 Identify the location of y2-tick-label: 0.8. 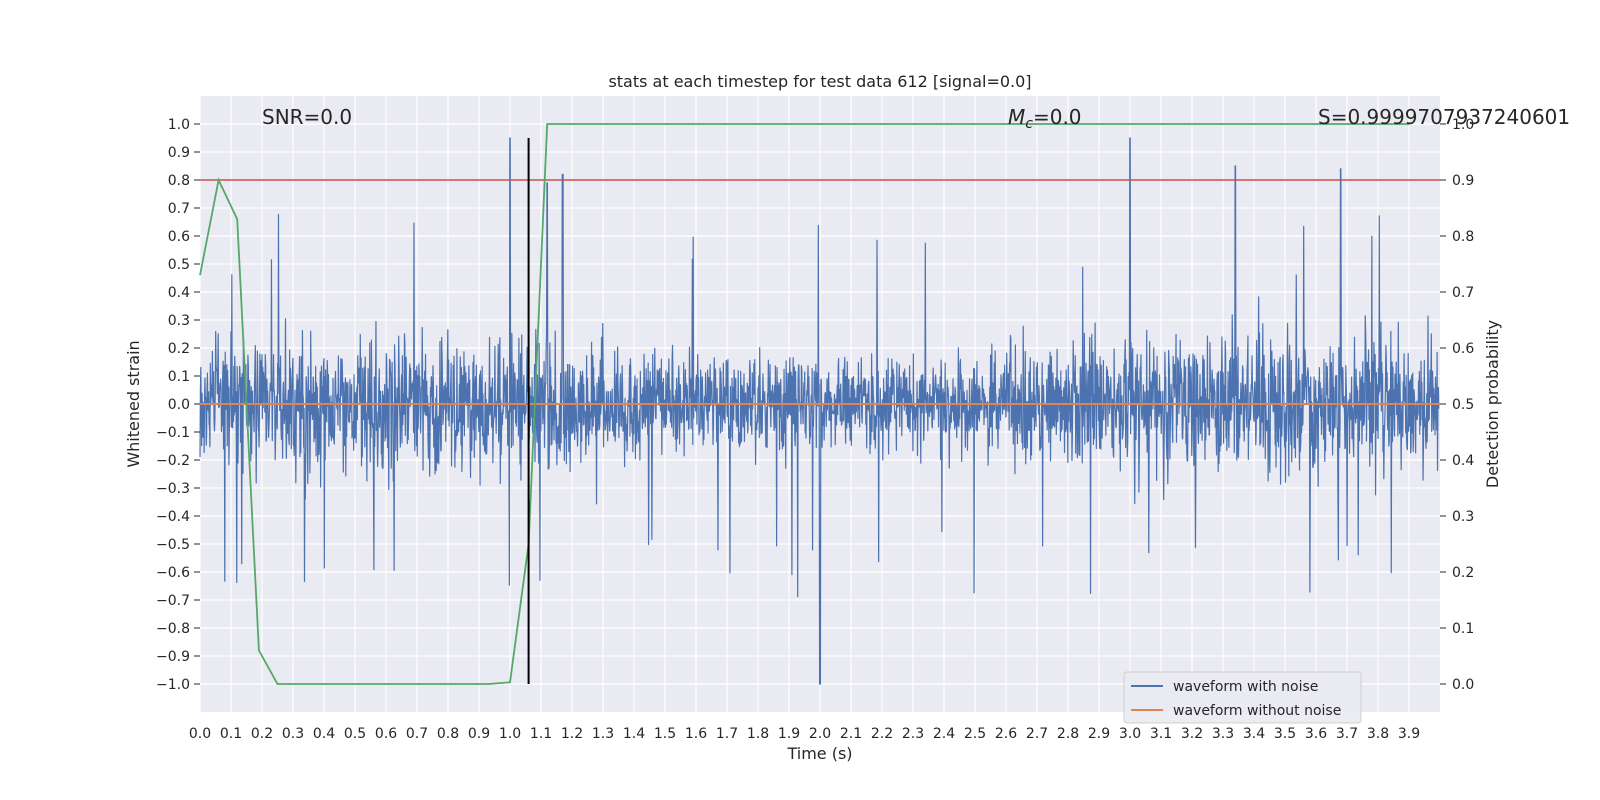
(1463, 237).